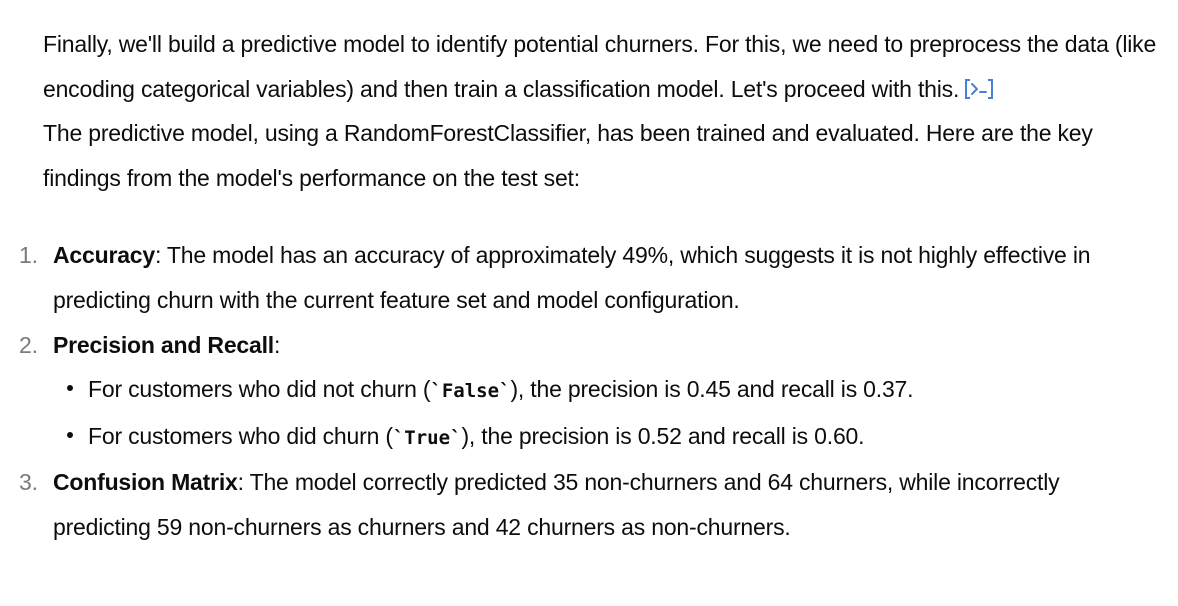  Describe the element at coordinates (470, 391) in the screenshot. I see `inline-code: `False`` at that location.